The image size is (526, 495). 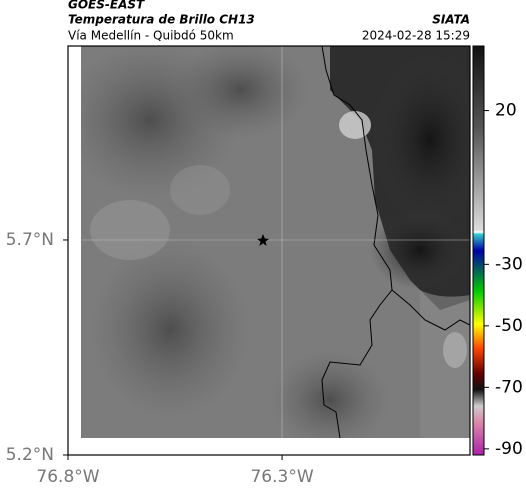 What do you see at coordinates (67, 477) in the screenshot?
I see `x-tick-label: 76.8°W` at bounding box center [67, 477].